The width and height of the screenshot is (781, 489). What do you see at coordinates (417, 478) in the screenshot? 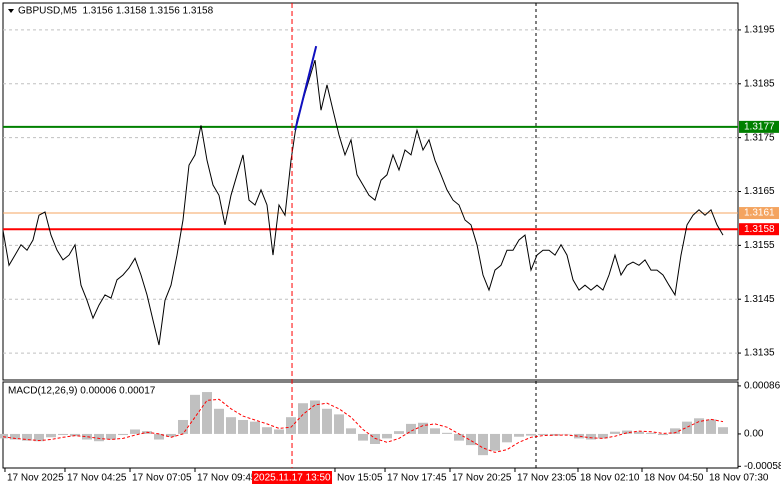
I see `x-tick-label: 17 Nov 17:45` at bounding box center [417, 478].